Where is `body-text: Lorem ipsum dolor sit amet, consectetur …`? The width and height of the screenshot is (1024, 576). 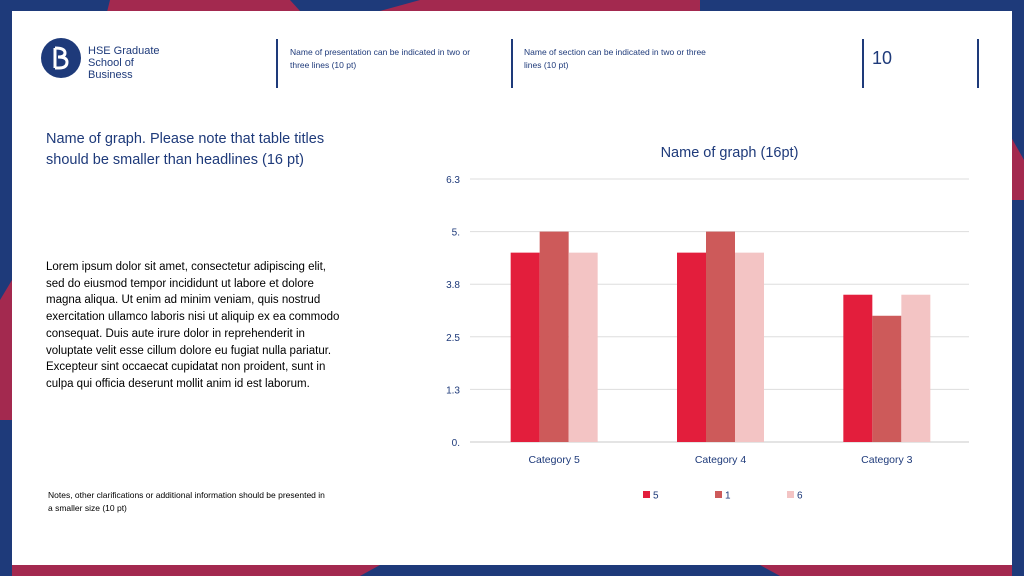 body-text: Lorem ipsum dolor sit amet, consectetur … is located at coordinates (193, 325).